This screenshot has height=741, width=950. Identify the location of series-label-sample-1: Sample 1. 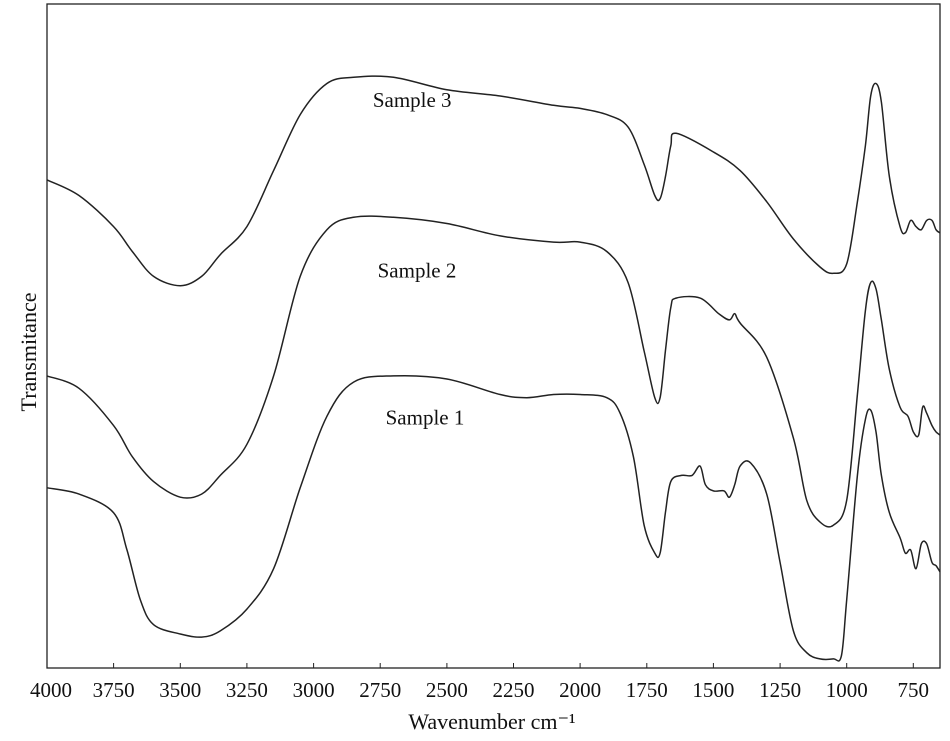
(425, 417).